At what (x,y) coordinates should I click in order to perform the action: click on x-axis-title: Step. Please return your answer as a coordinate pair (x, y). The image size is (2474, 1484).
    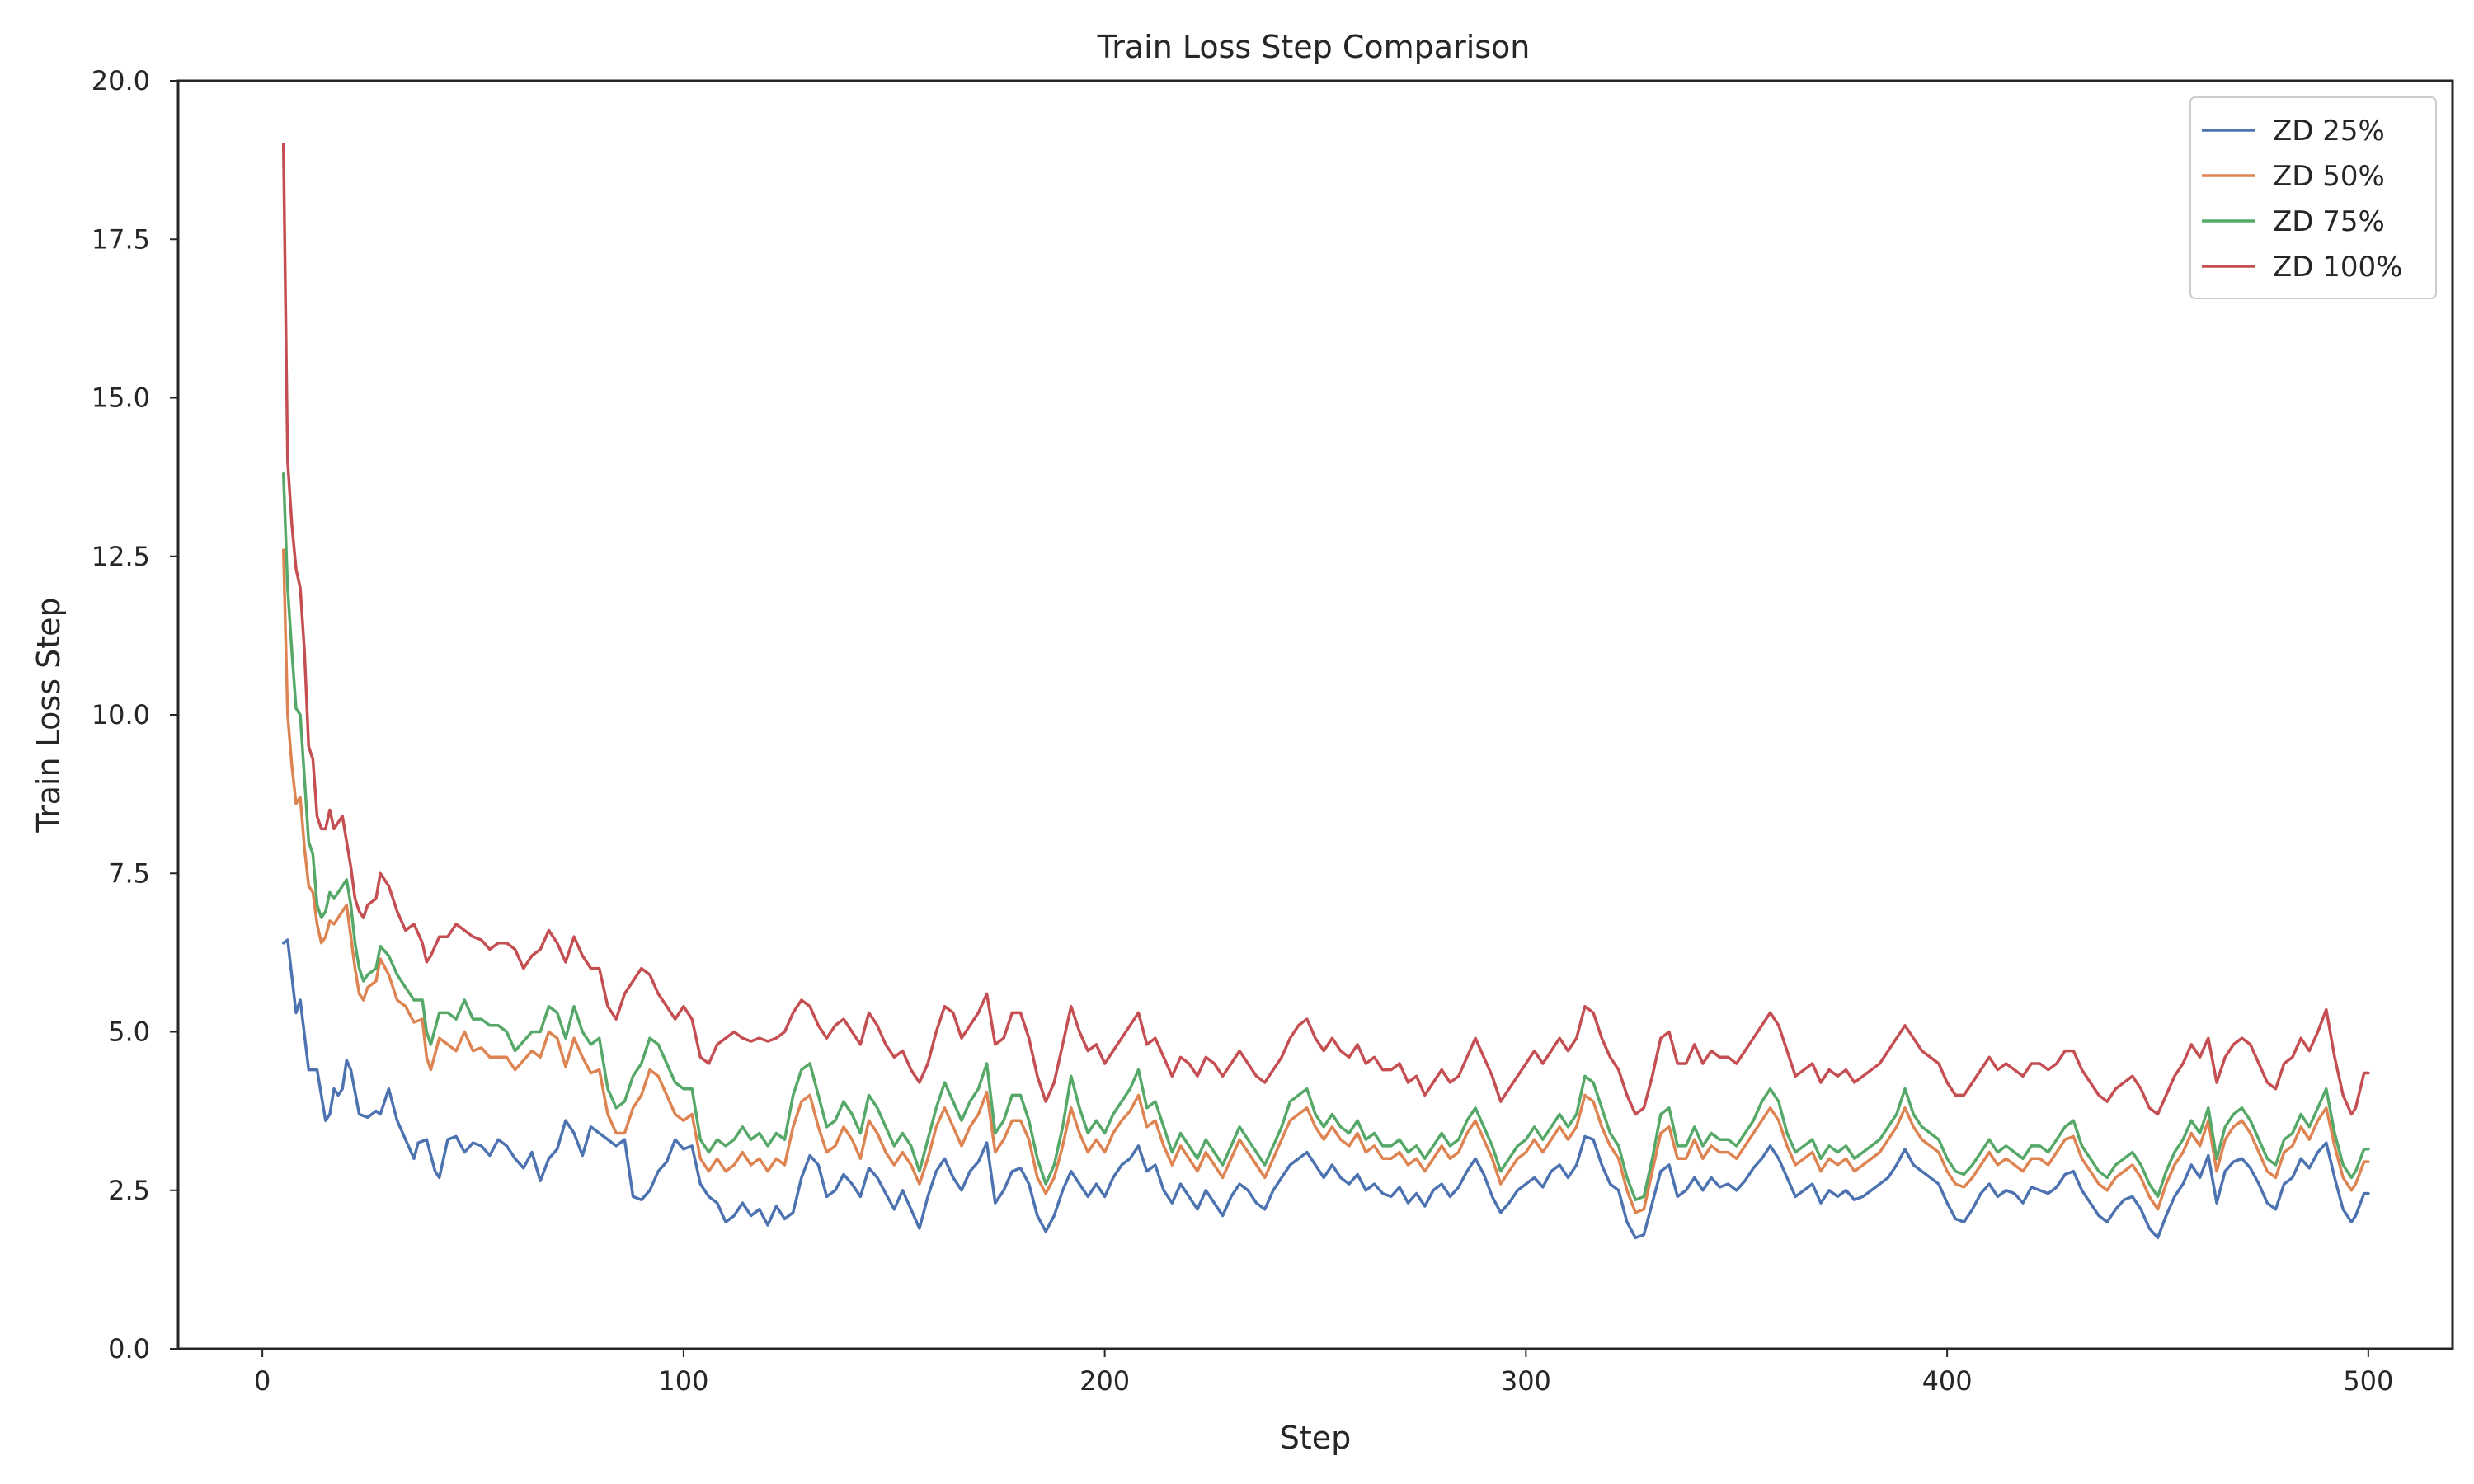
    Looking at the image, I should click on (1316, 1438).